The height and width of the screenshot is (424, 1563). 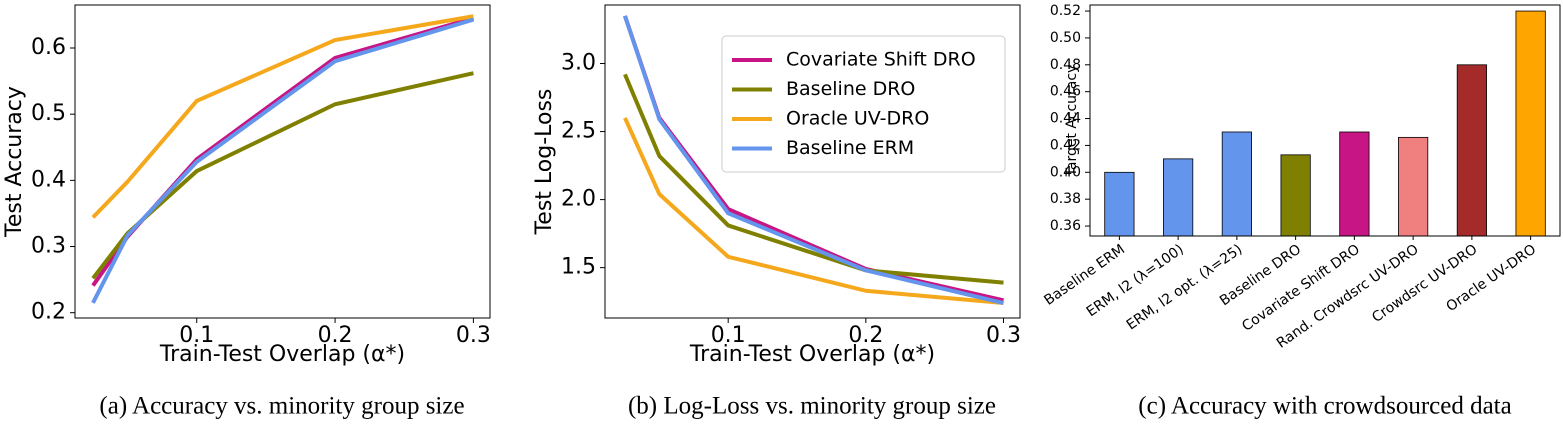 What do you see at coordinates (48, 113) in the screenshot?
I see `y-tick-label: 0.5` at bounding box center [48, 113].